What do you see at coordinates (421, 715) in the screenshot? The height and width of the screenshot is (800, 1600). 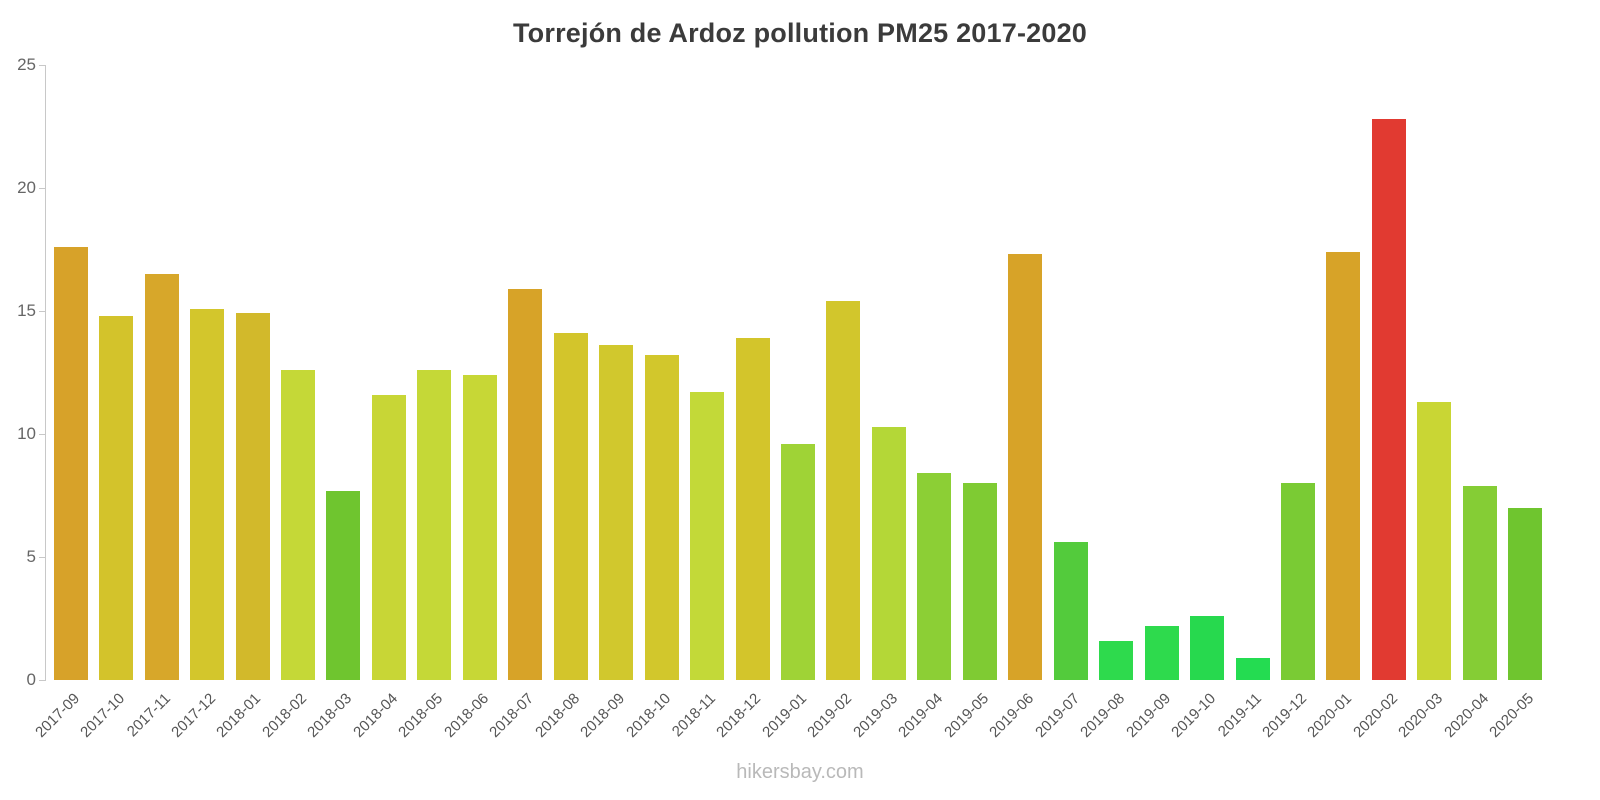 I see `x-axis-label: 2018-05` at bounding box center [421, 715].